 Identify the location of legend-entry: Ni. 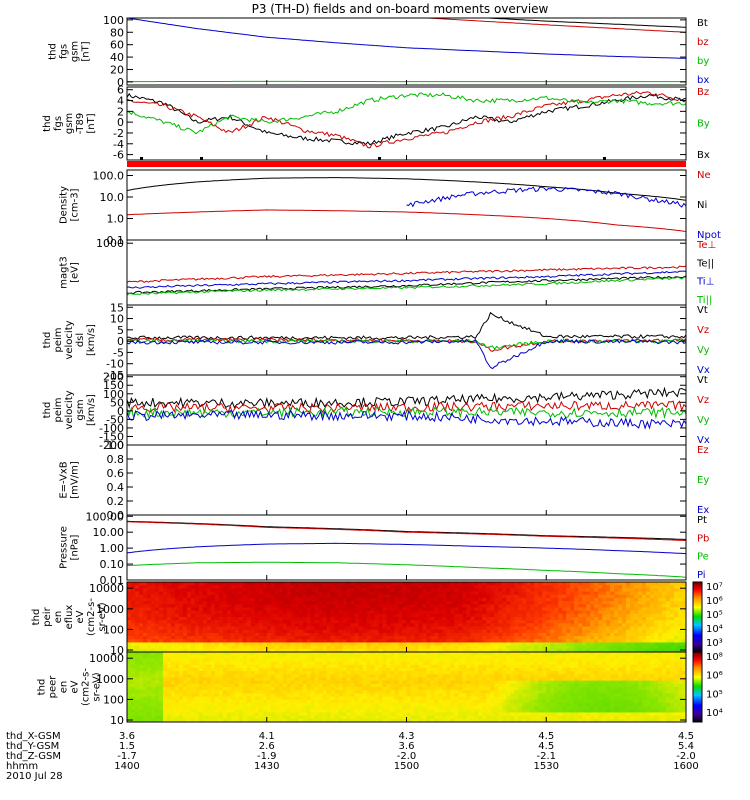
(702, 205).